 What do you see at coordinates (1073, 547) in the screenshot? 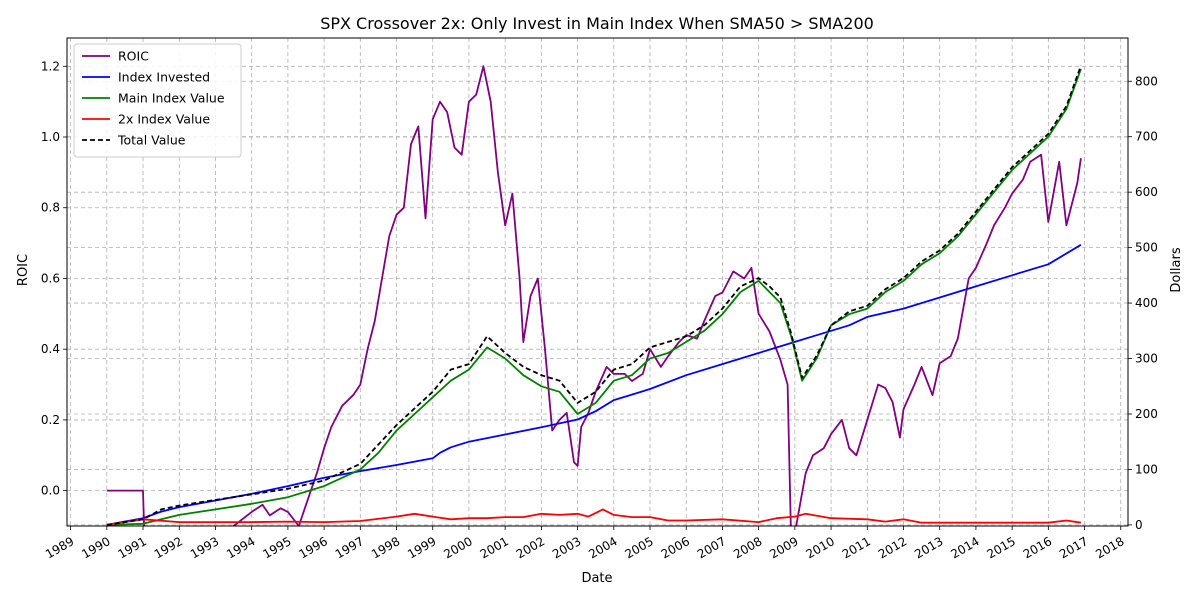
I see `x-tick-label: 2017` at bounding box center [1073, 547].